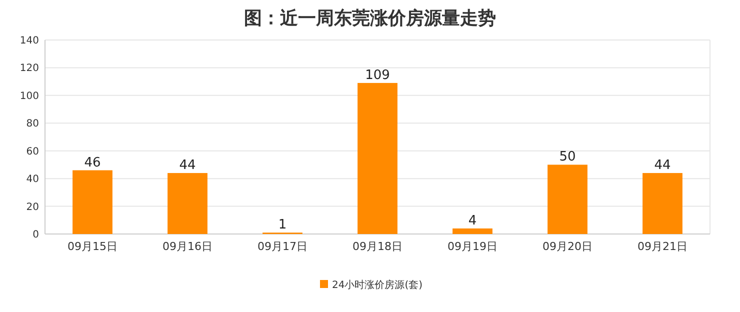  I want to click on y-tick-label: 100, so click(29, 96).